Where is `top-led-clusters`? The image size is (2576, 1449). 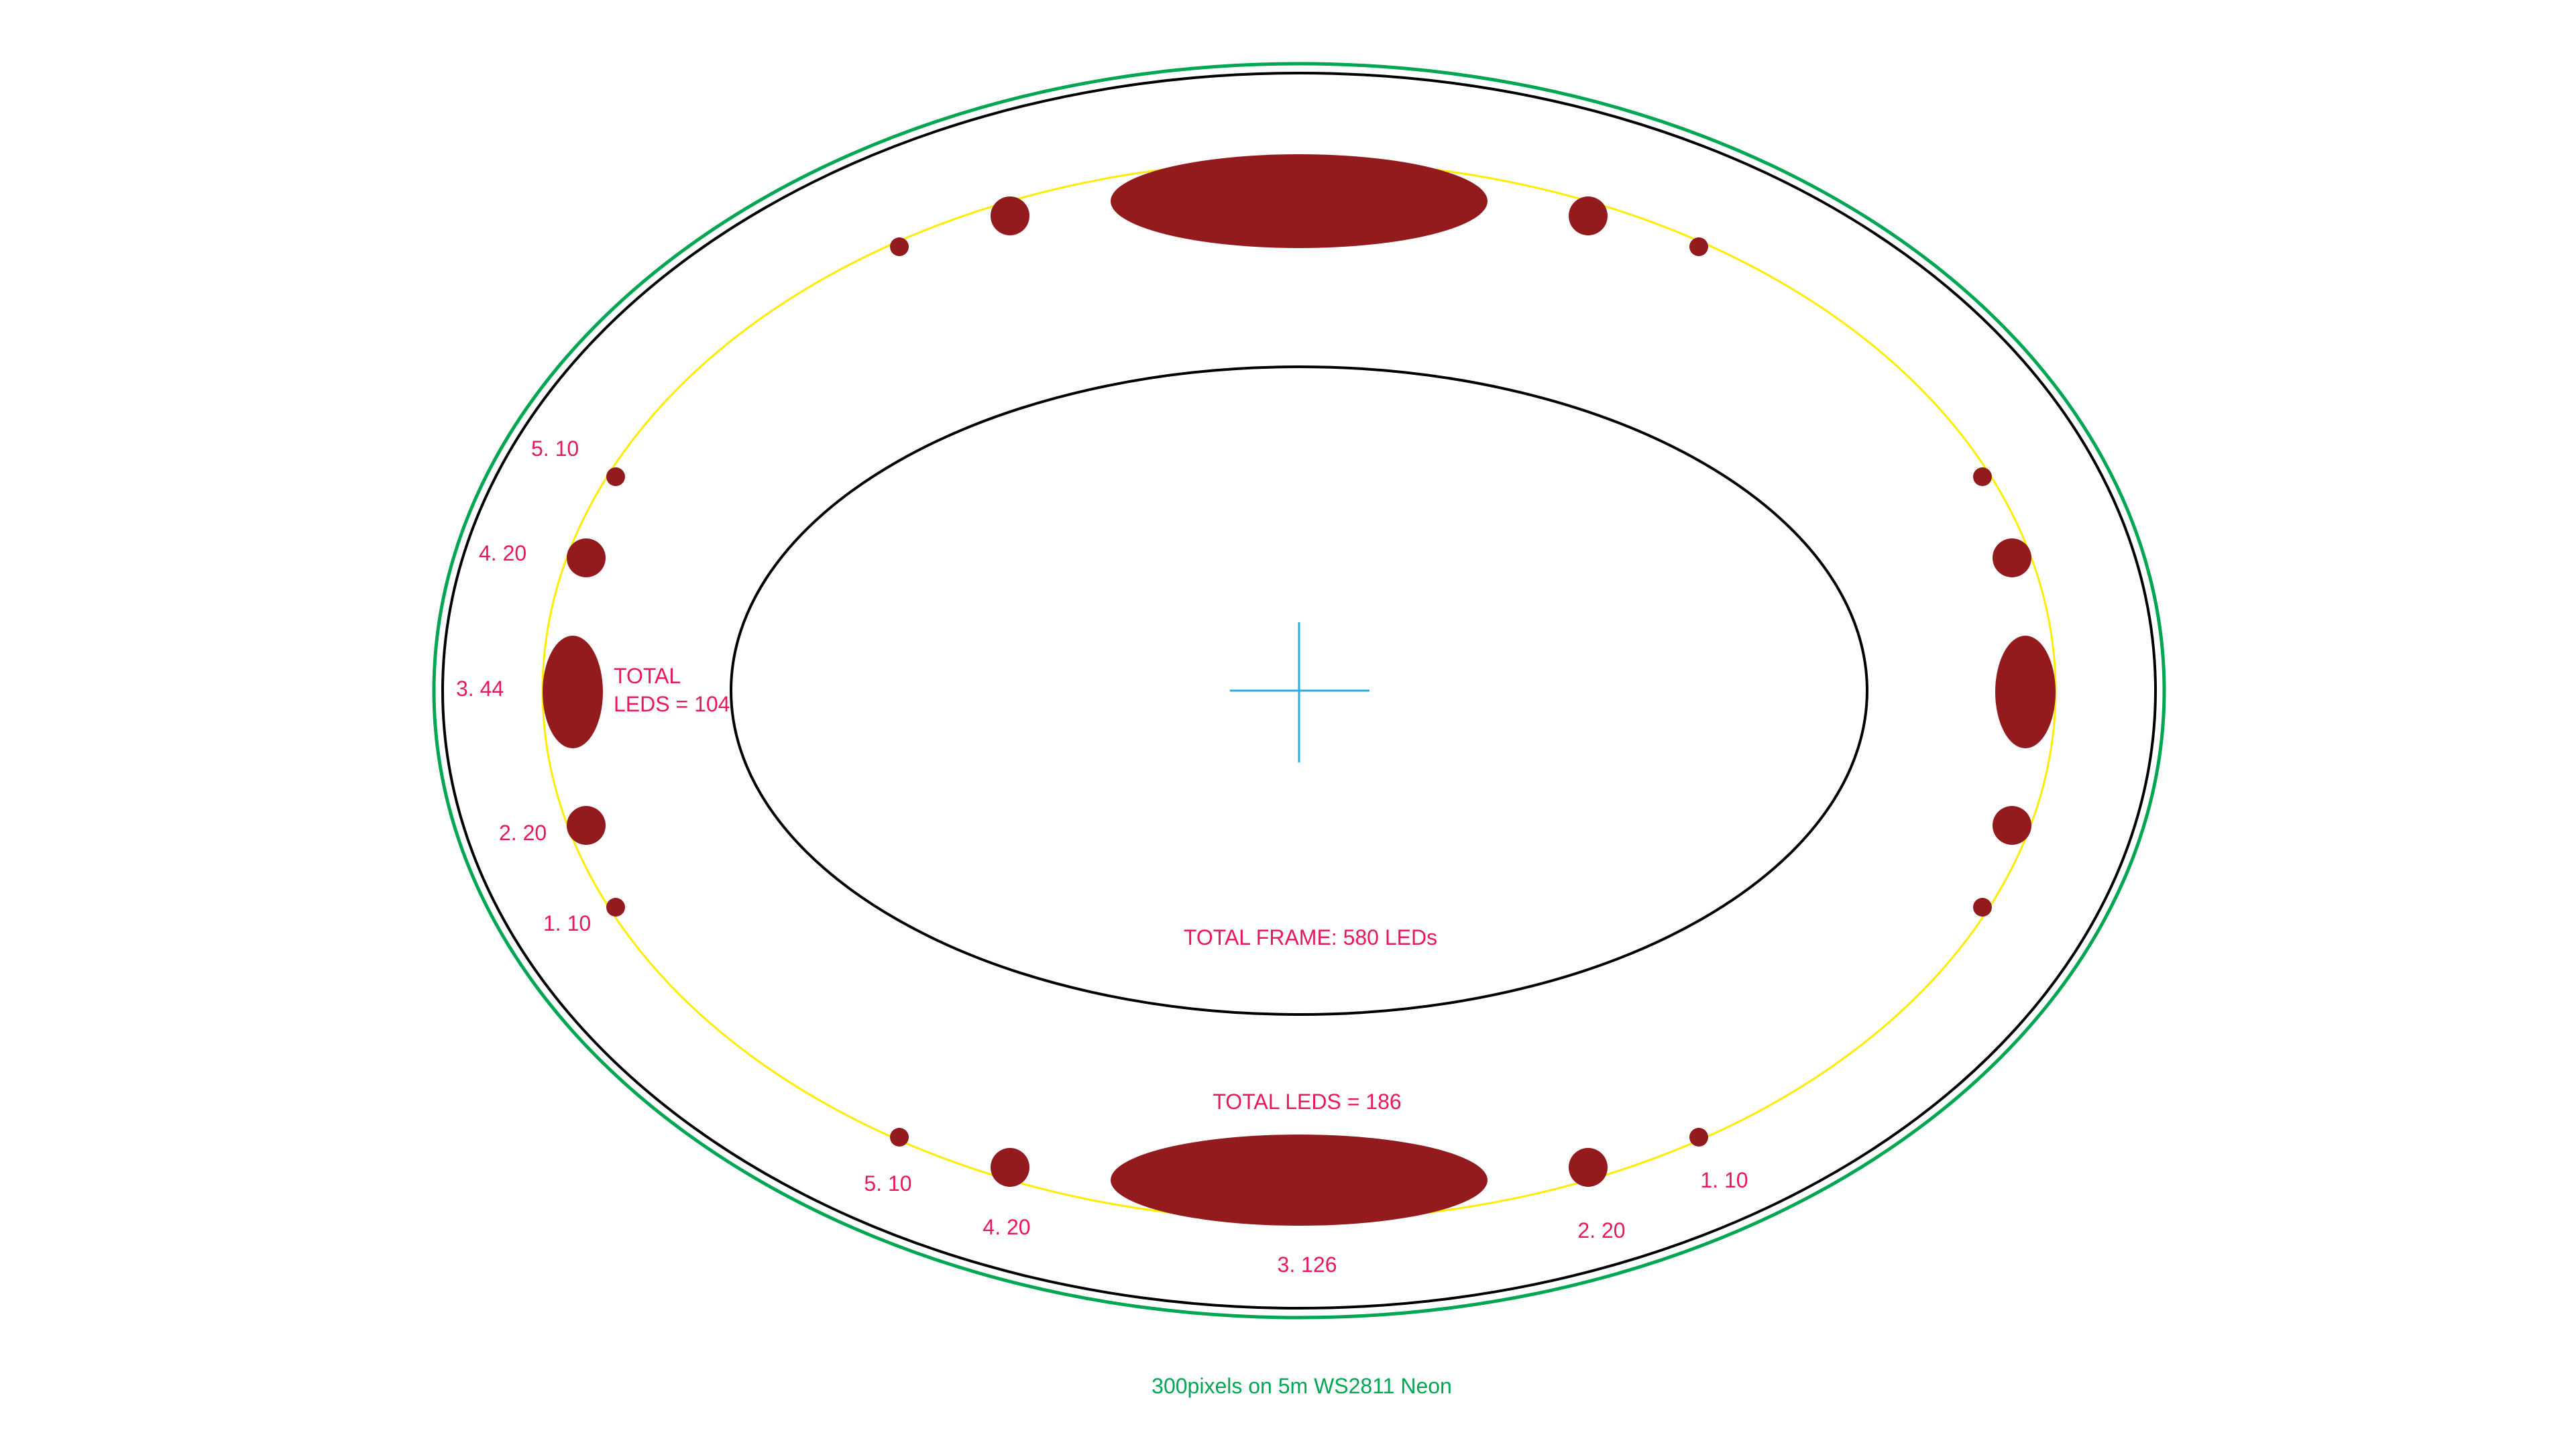 top-led-clusters is located at coordinates (1299, 205).